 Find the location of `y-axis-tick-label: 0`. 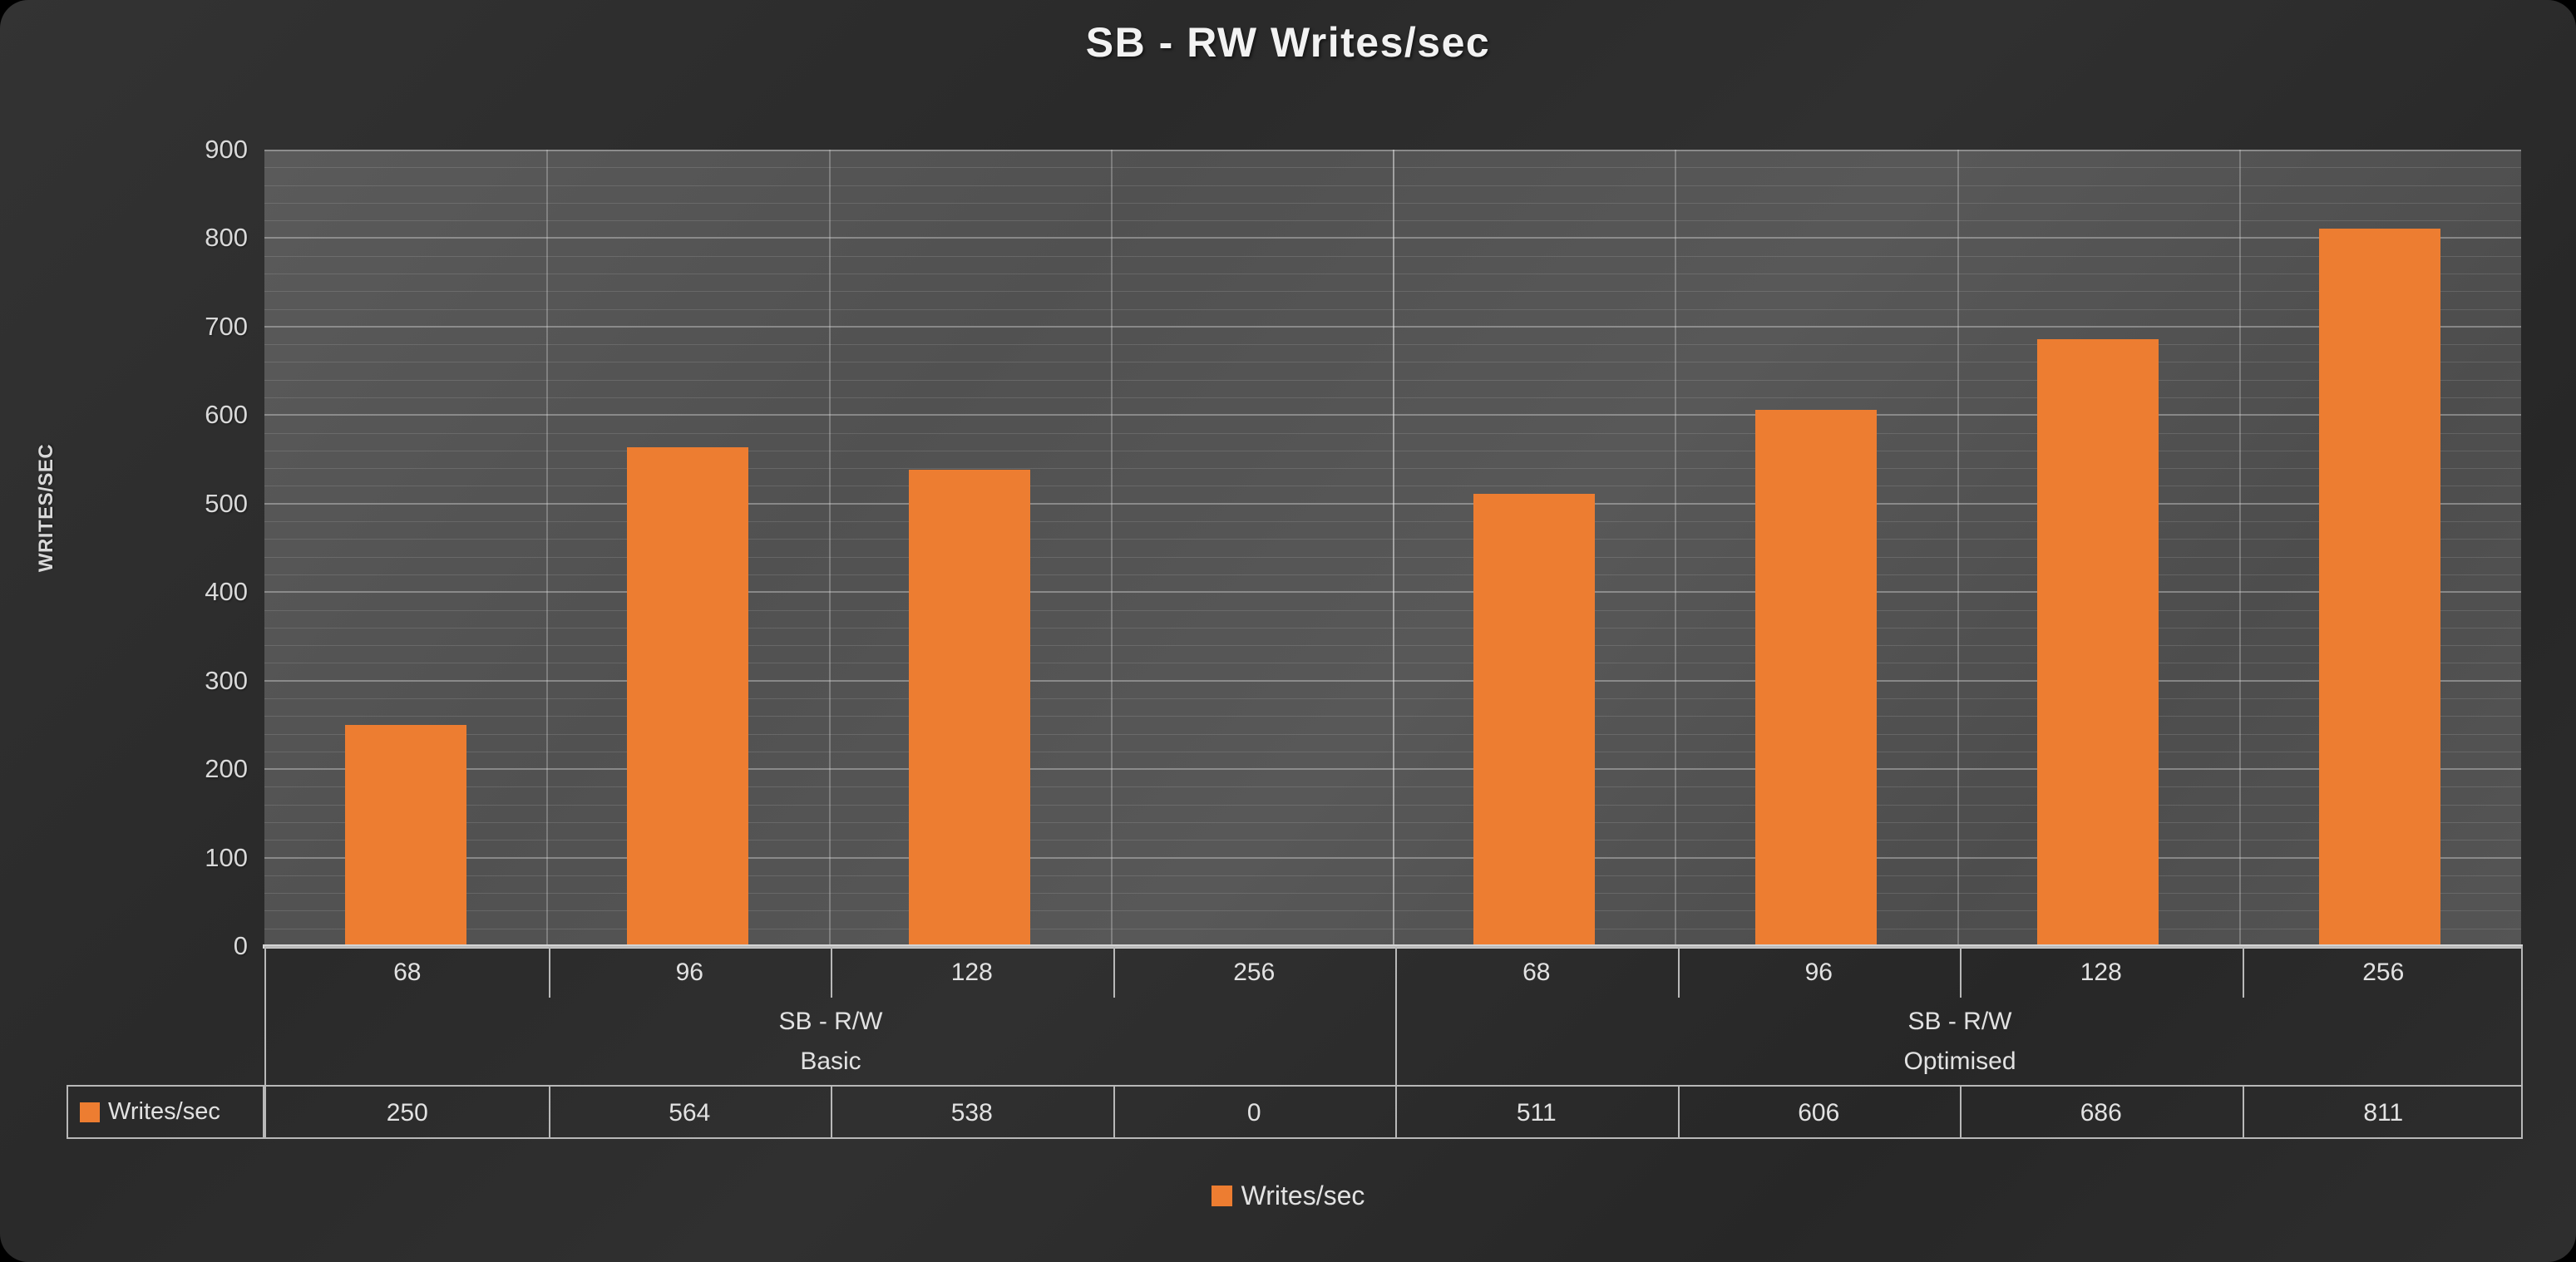

y-axis-tick-label: 0 is located at coordinates (240, 946).